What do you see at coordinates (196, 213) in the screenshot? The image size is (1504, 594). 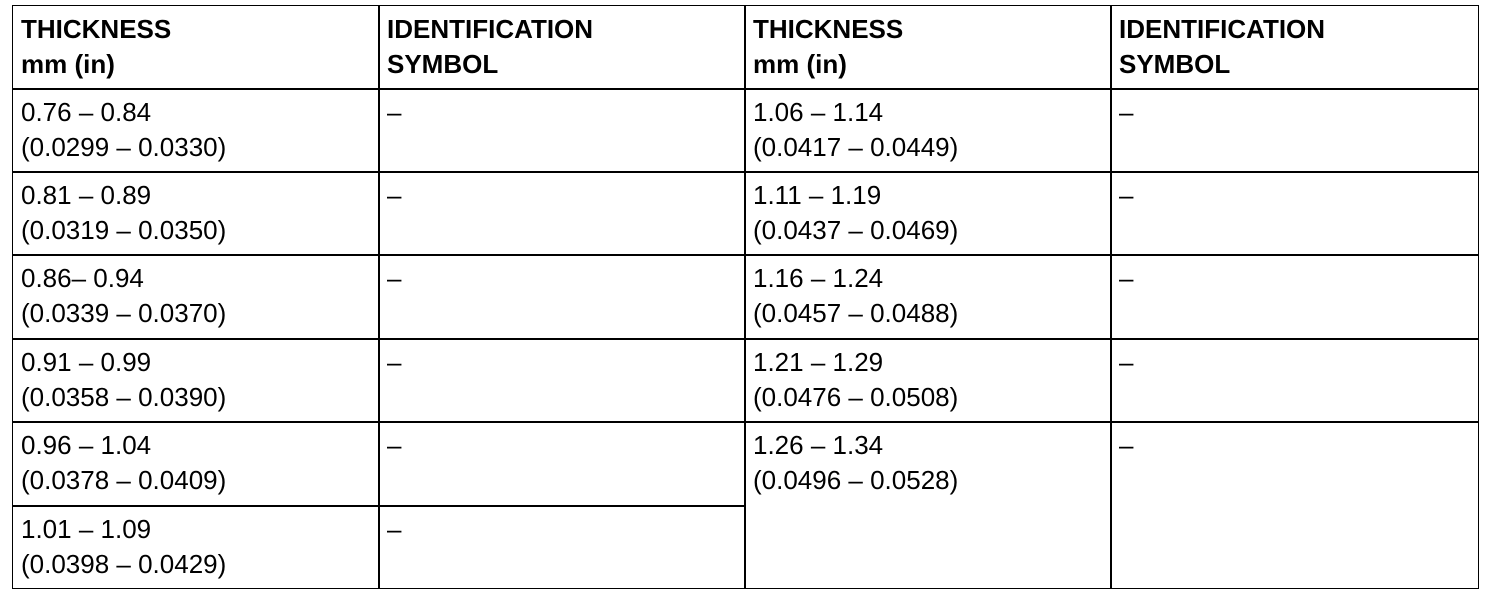 I see `thickness-cell: 0.81 – 0.89 (0.0319 – 0.0350)` at bounding box center [196, 213].